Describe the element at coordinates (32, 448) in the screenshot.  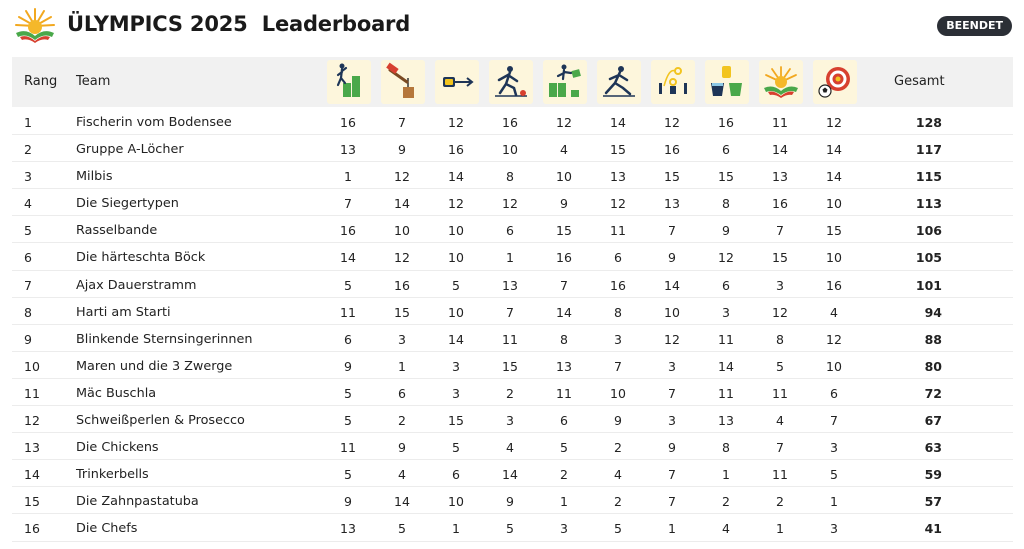
I see `rank-cell: 13` at that location.